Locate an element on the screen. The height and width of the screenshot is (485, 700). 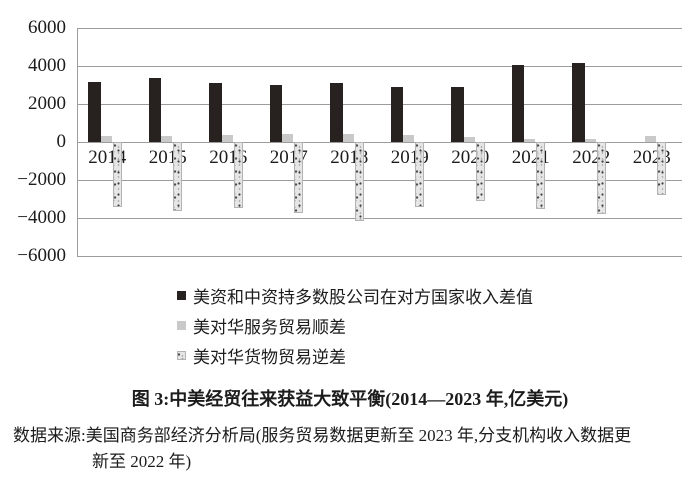
bar-services_surplus-2019 is located at coordinates (408, 138).